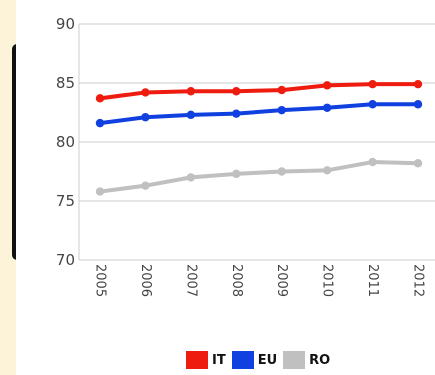 This screenshot has height=375, width=435. I want to click on y-tick-label: 85, so click(65, 83).